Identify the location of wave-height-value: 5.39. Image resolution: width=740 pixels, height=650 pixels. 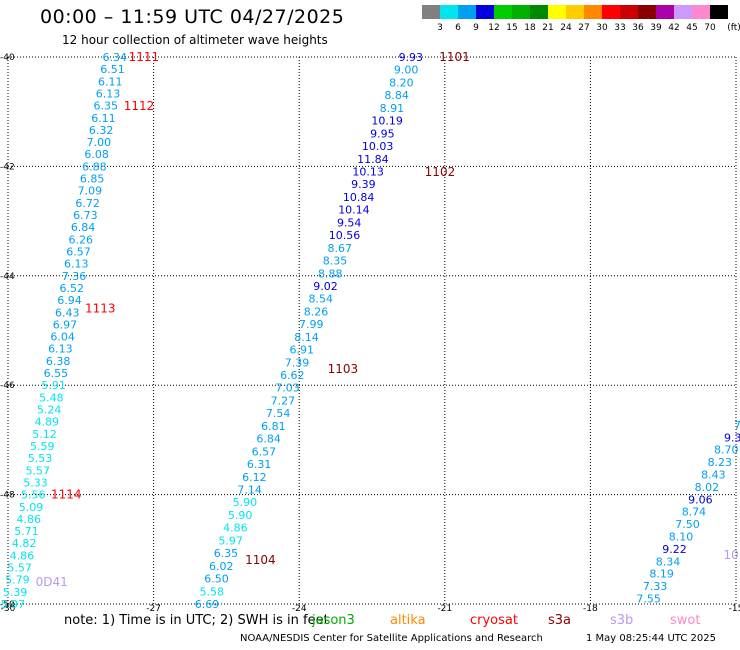
(15, 592).